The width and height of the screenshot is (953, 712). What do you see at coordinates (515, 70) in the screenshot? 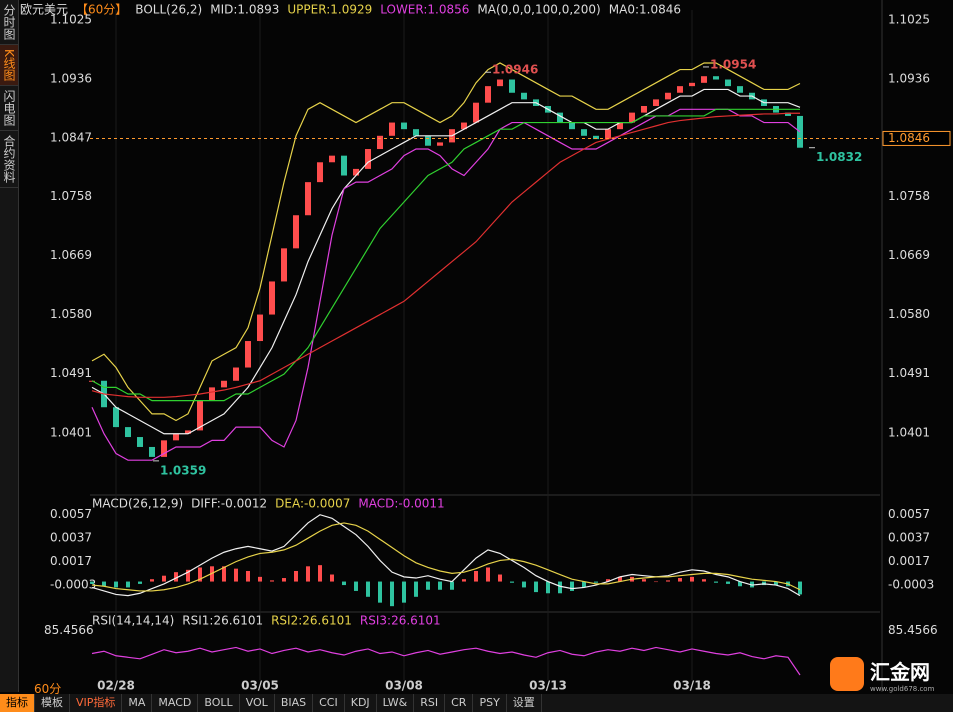
I see `price-annotation: 1.0946` at bounding box center [515, 70].